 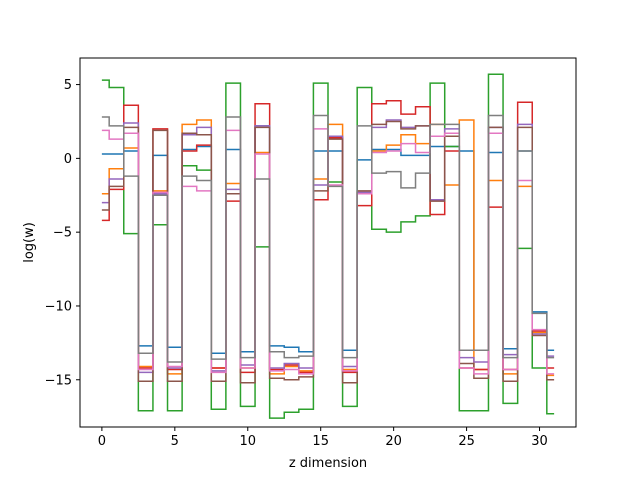 What do you see at coordinates (247, 441) in the screenshot?
I see `x-tick-label: 10` at bounding box center [247, 441].